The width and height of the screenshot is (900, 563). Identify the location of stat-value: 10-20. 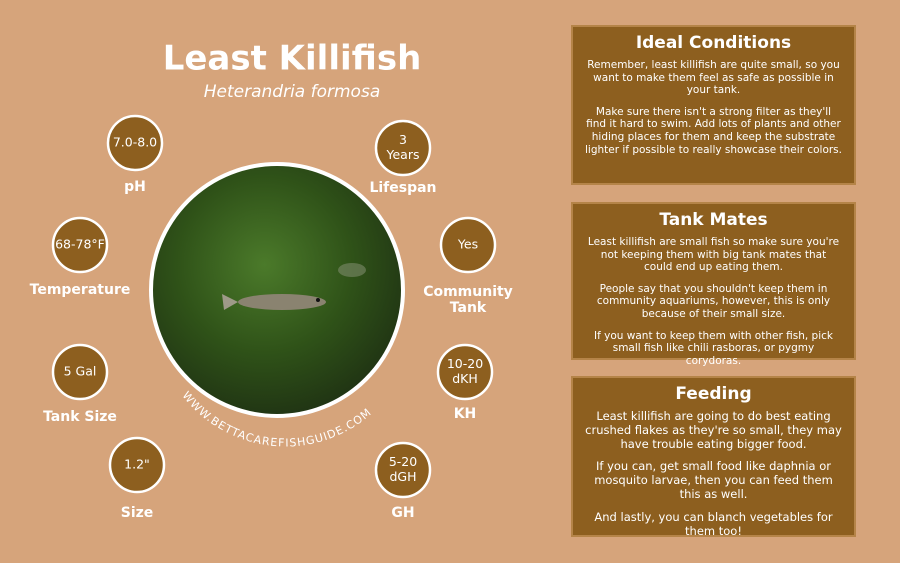
(465, 363).